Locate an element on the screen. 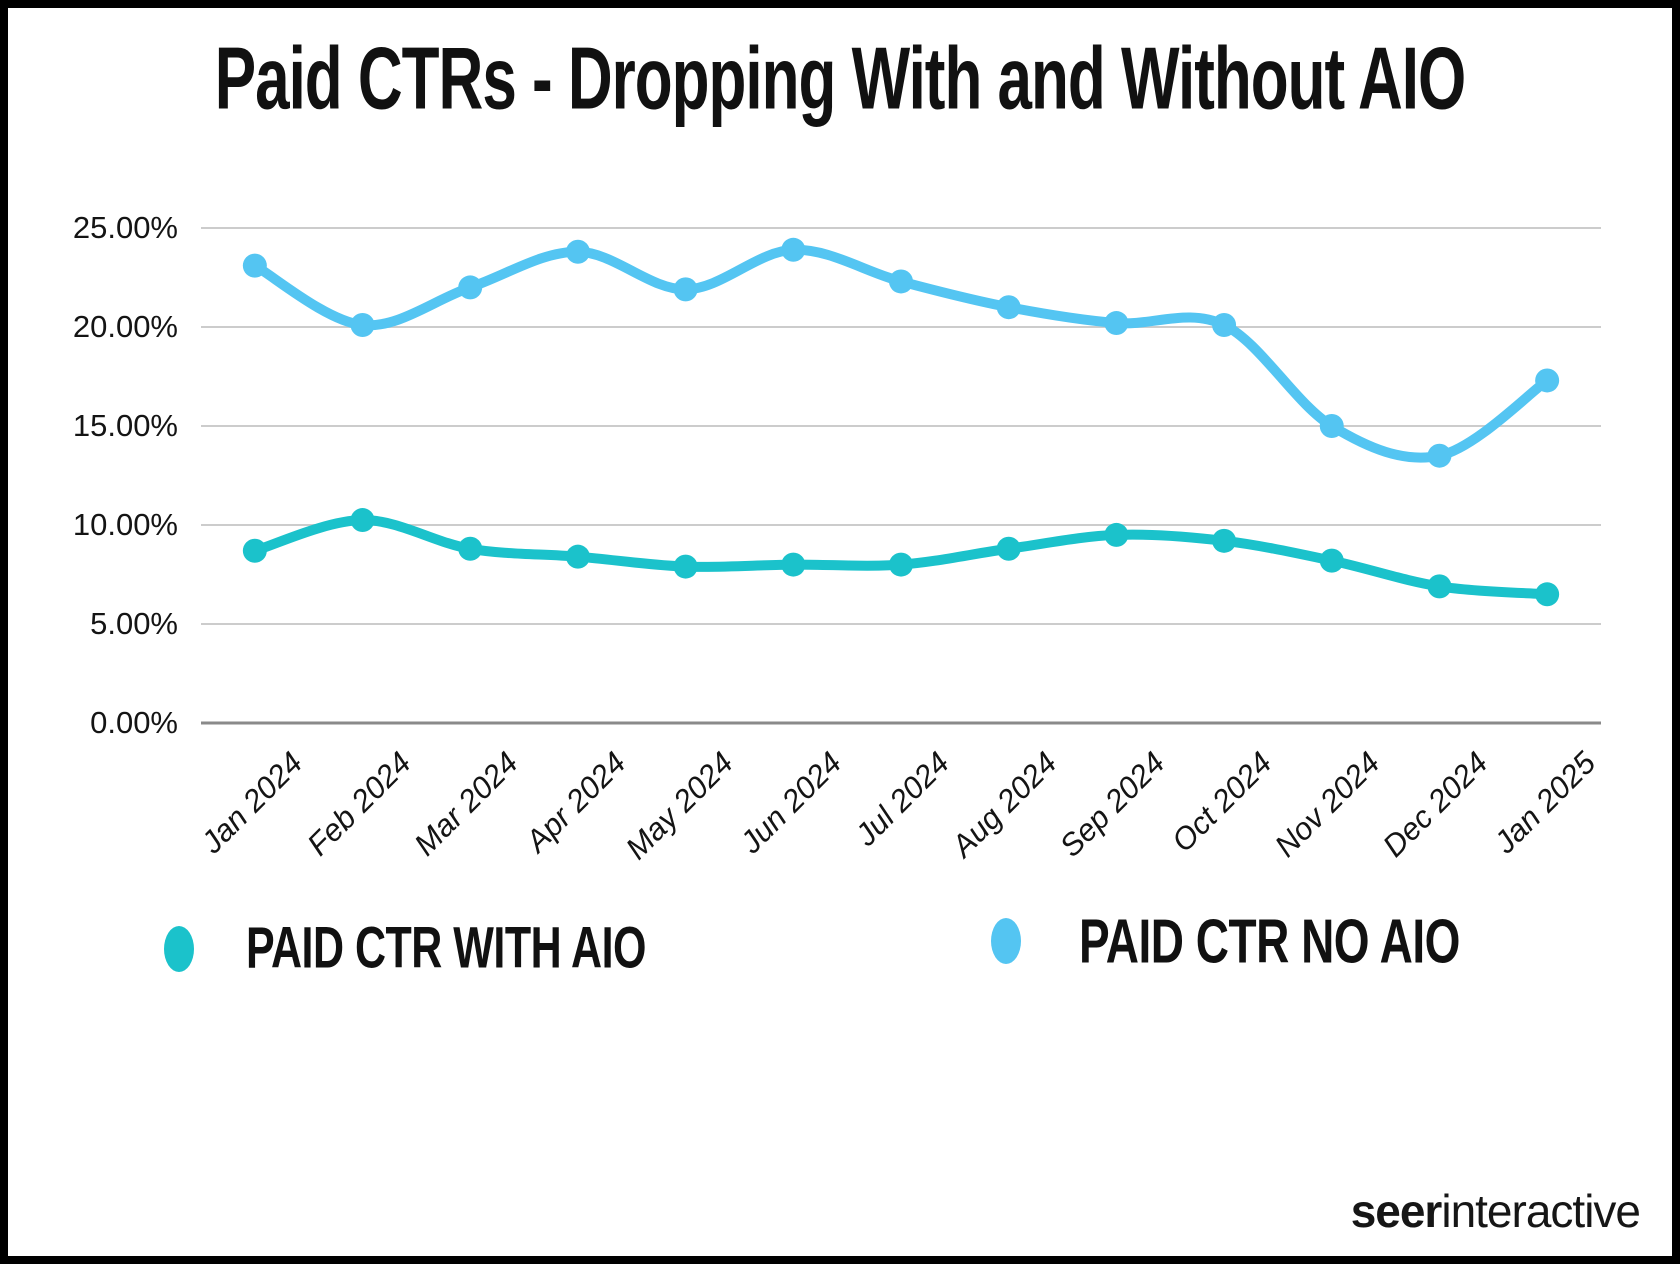 The height and width of the screenshot is (1264, 1680). legend-swatch-with-aio-icon is located at coordinates (179, 949).